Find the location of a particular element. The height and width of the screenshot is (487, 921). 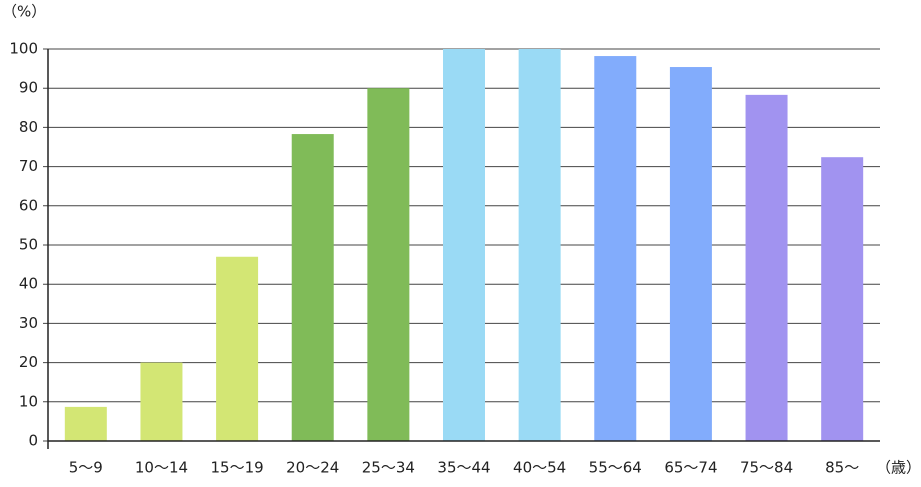

x-tick-label: 15～19 is located at coordinates (236, 468).